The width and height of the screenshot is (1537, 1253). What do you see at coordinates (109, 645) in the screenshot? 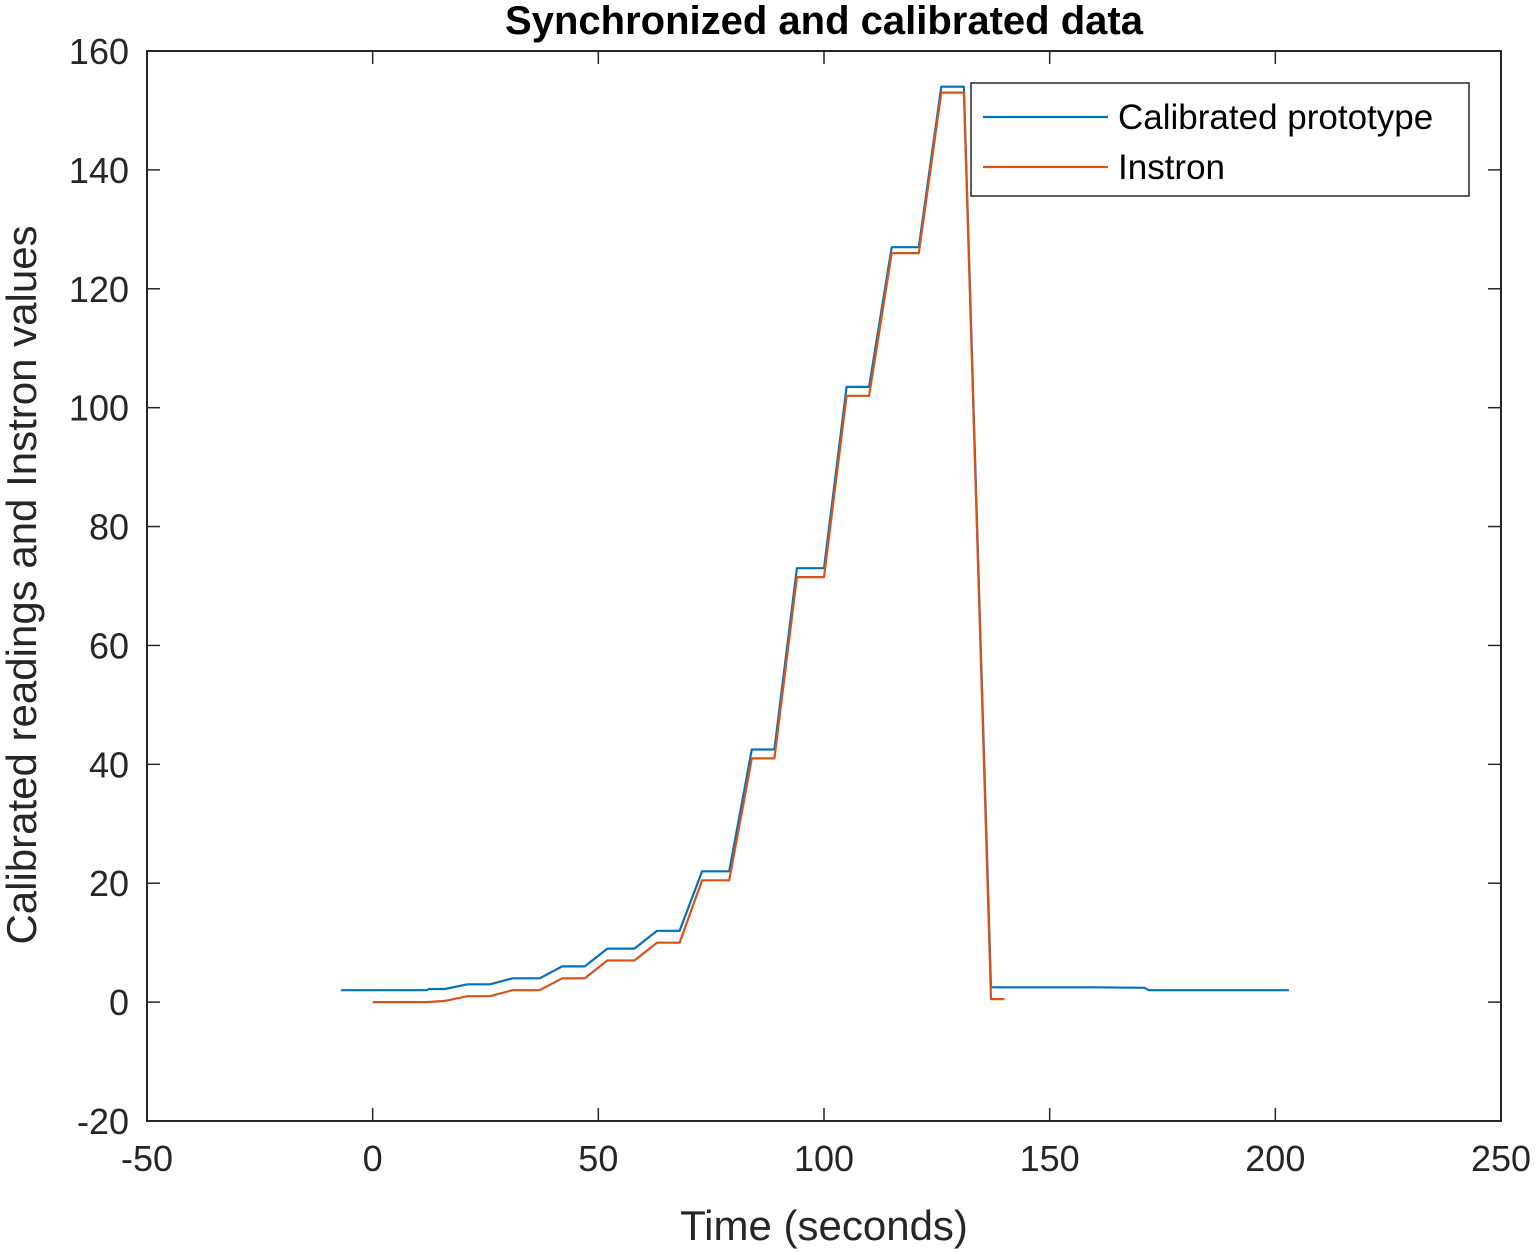
I see `y-tick-label: 60` at bounding box center [109, 645].